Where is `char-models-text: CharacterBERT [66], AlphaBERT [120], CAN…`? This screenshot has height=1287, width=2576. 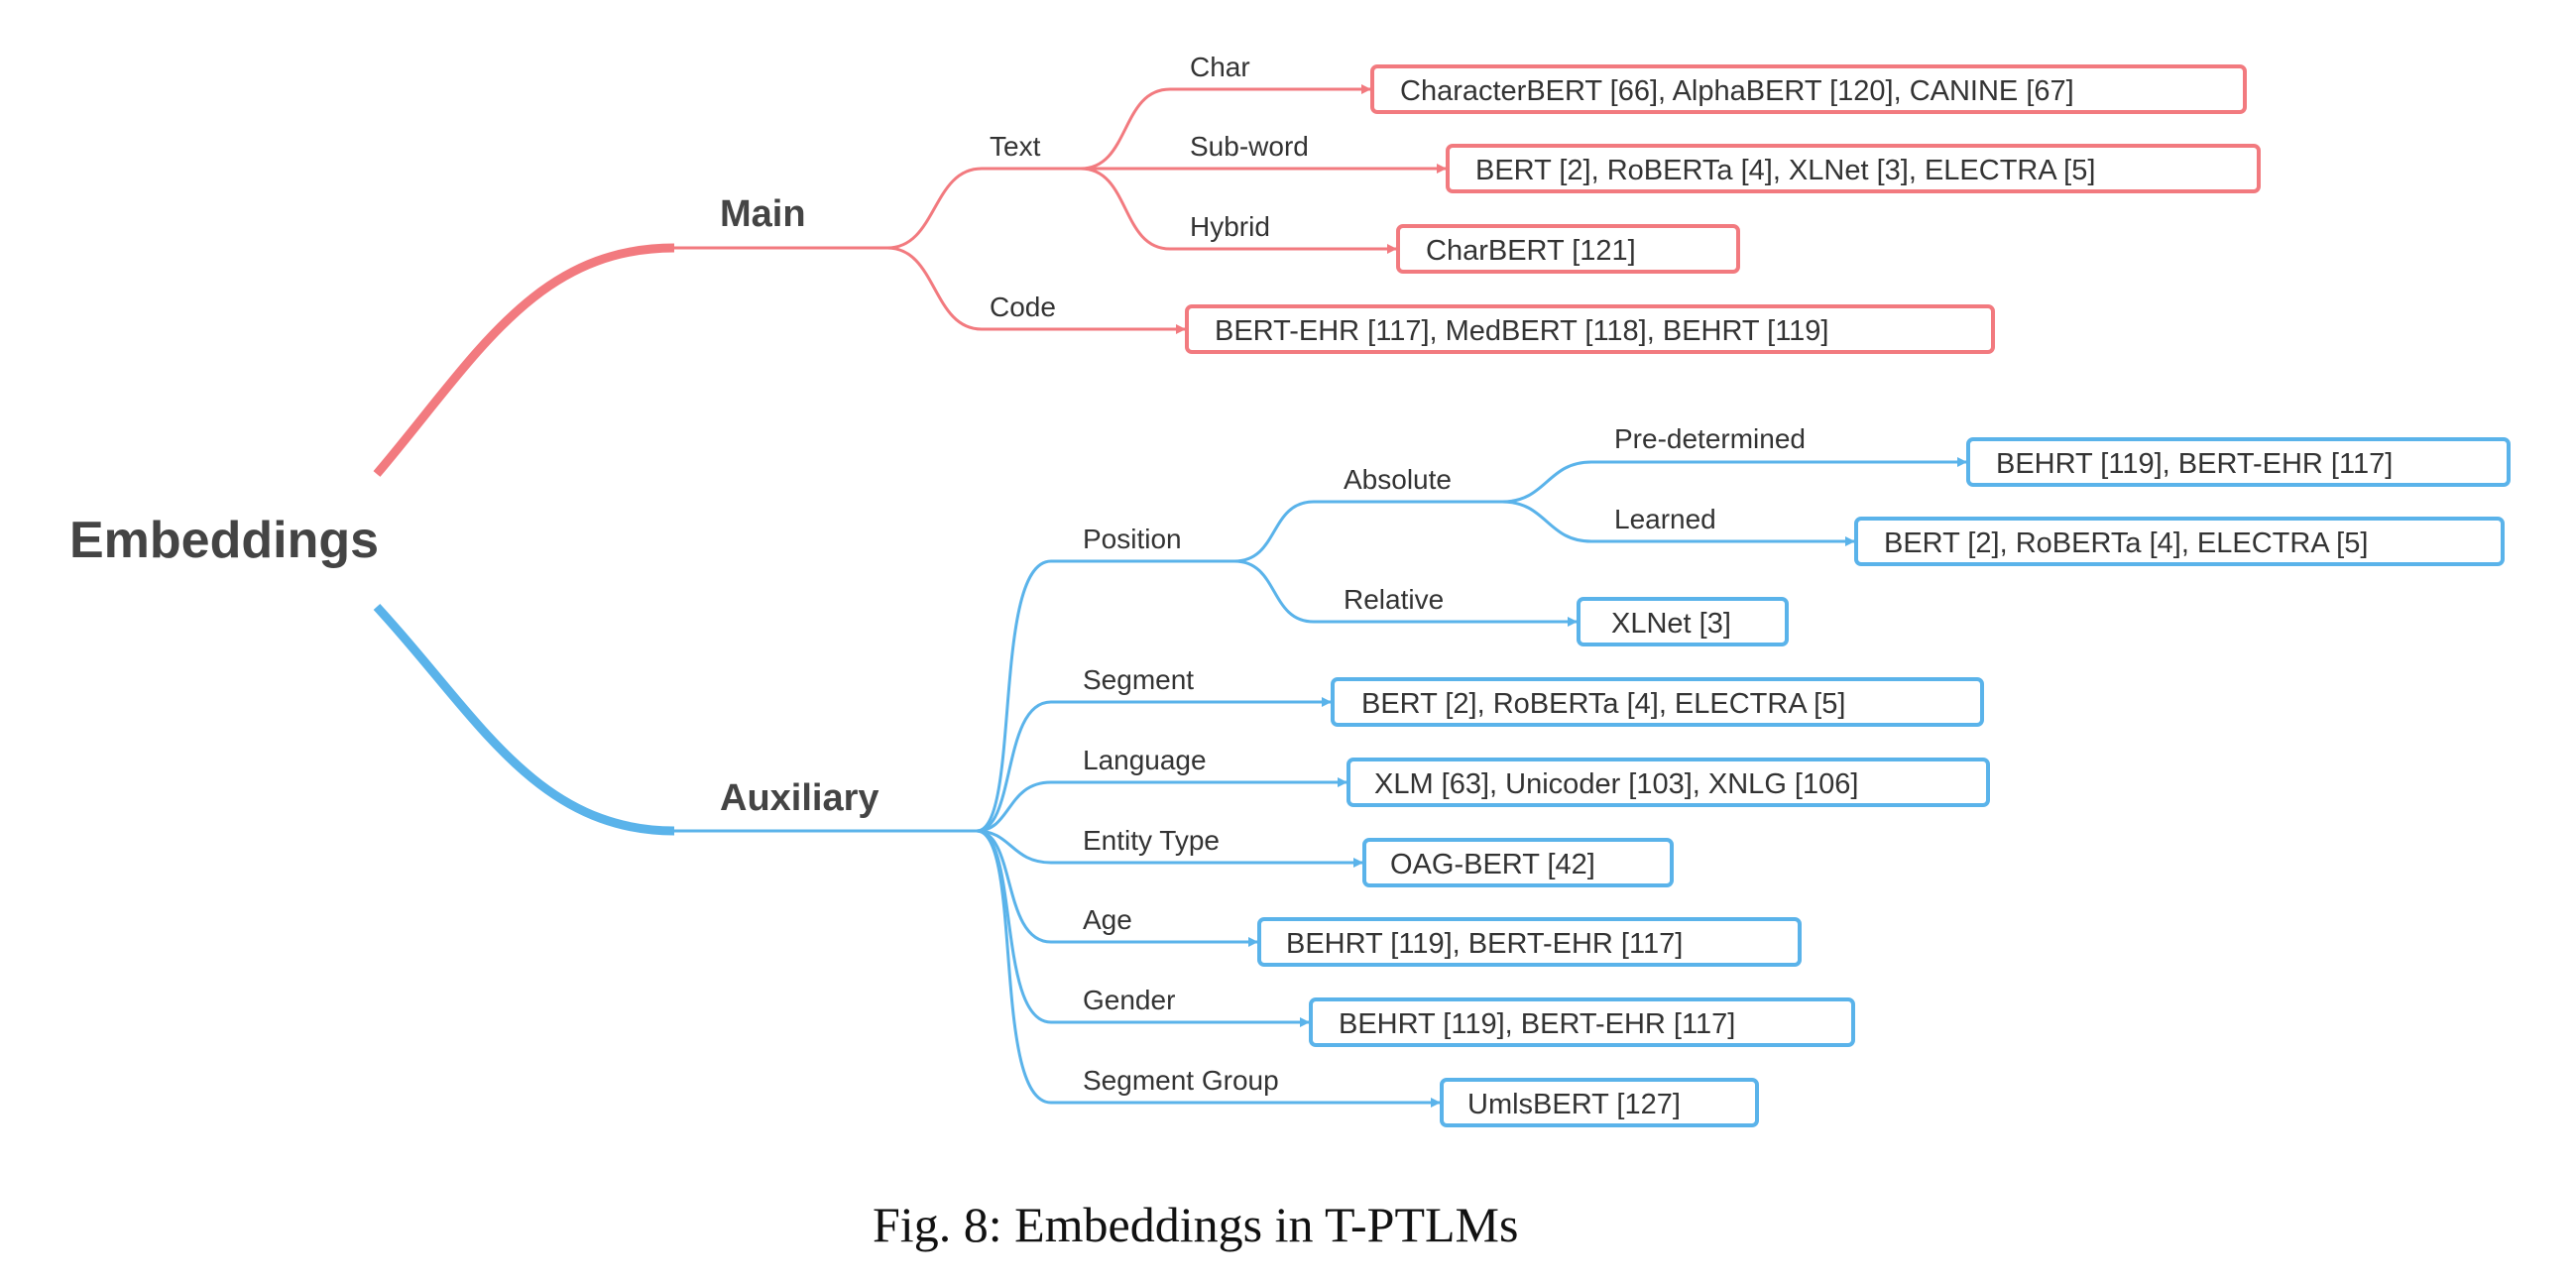
char-models-text: CharacterBERT [66], AlphaBERT [120], CAN… is located at coordinates (1737, 91).